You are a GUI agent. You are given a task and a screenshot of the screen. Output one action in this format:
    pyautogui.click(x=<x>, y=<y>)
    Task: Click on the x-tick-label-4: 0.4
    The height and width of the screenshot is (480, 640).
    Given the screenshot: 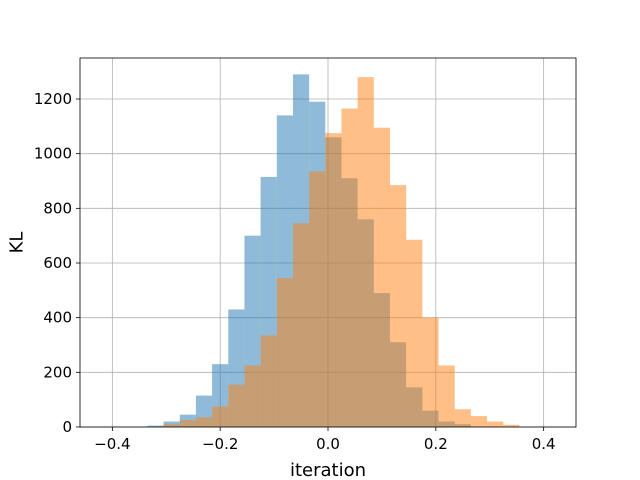 What is the action you would take?
    pyautogui.click(x=544, y=444)
    